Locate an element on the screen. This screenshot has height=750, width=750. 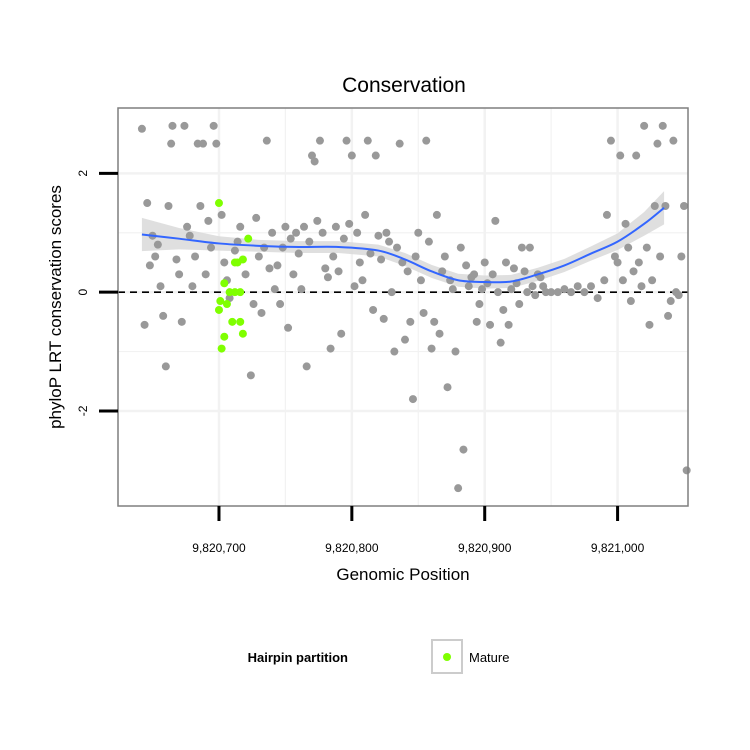
x-axis-label: Genomic Position is located at coordinates (402, 574).